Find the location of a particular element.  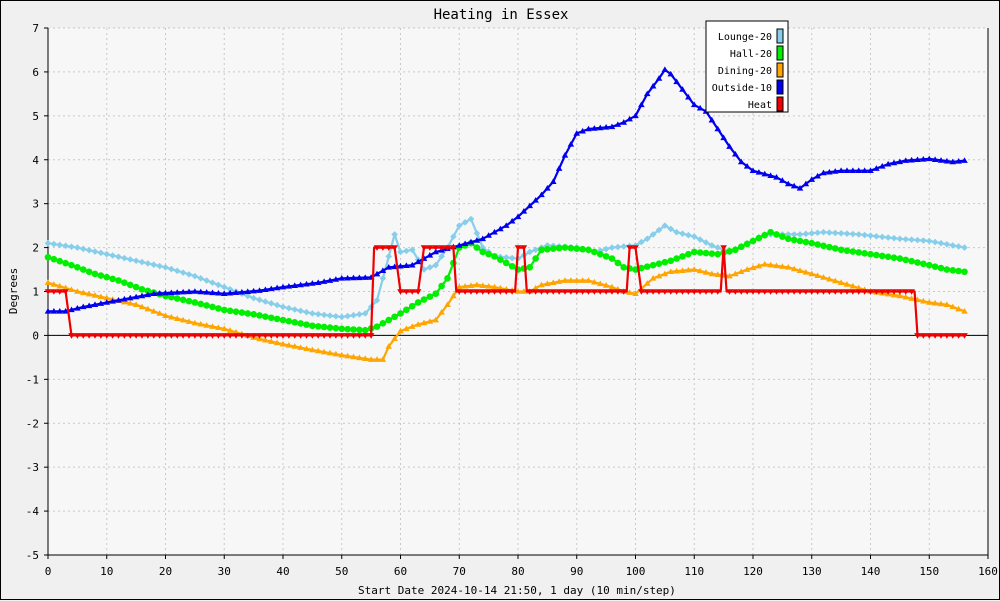

y-tick-label: 2 is located at coordinates (35, 248).